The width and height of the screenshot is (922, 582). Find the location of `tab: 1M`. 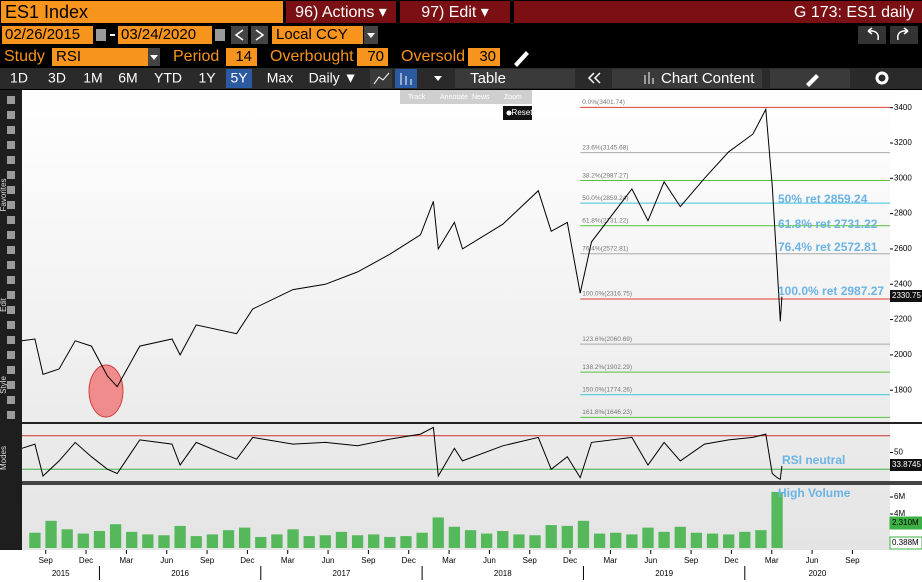

tab: 1M is located at coordinates (92, 78).